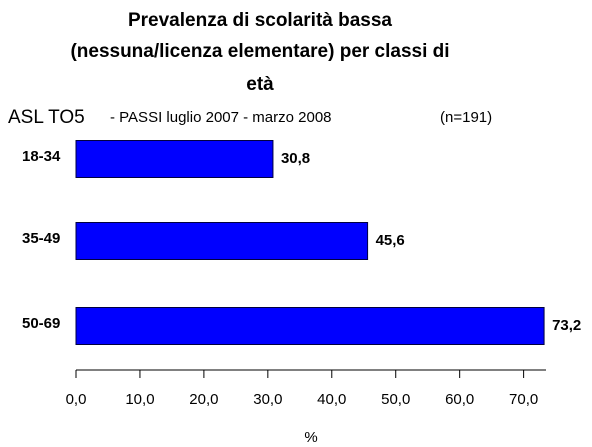 This screenshot has height=447, width=592. What do you see at coordinates (139, 399) in the screenshot?
I see `x-tick-label: 10,0` at bounding box center [139, 399].